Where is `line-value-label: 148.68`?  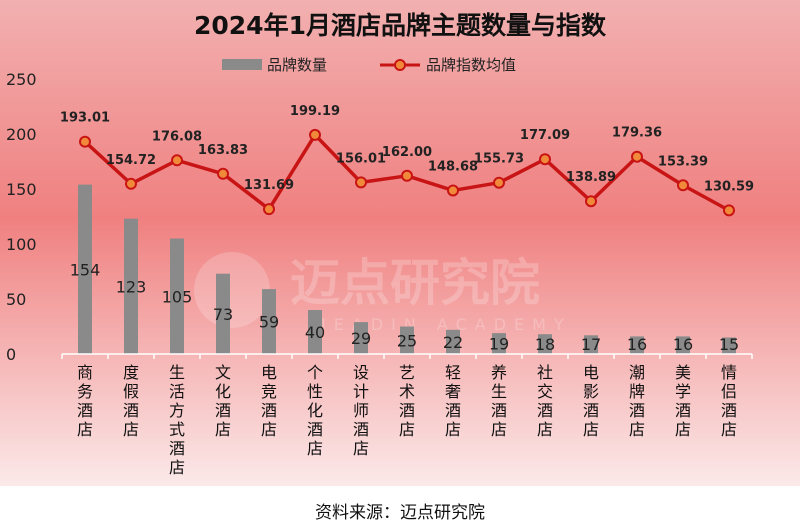
line-value-label: 148.68 is located at coordinates (453, 166).